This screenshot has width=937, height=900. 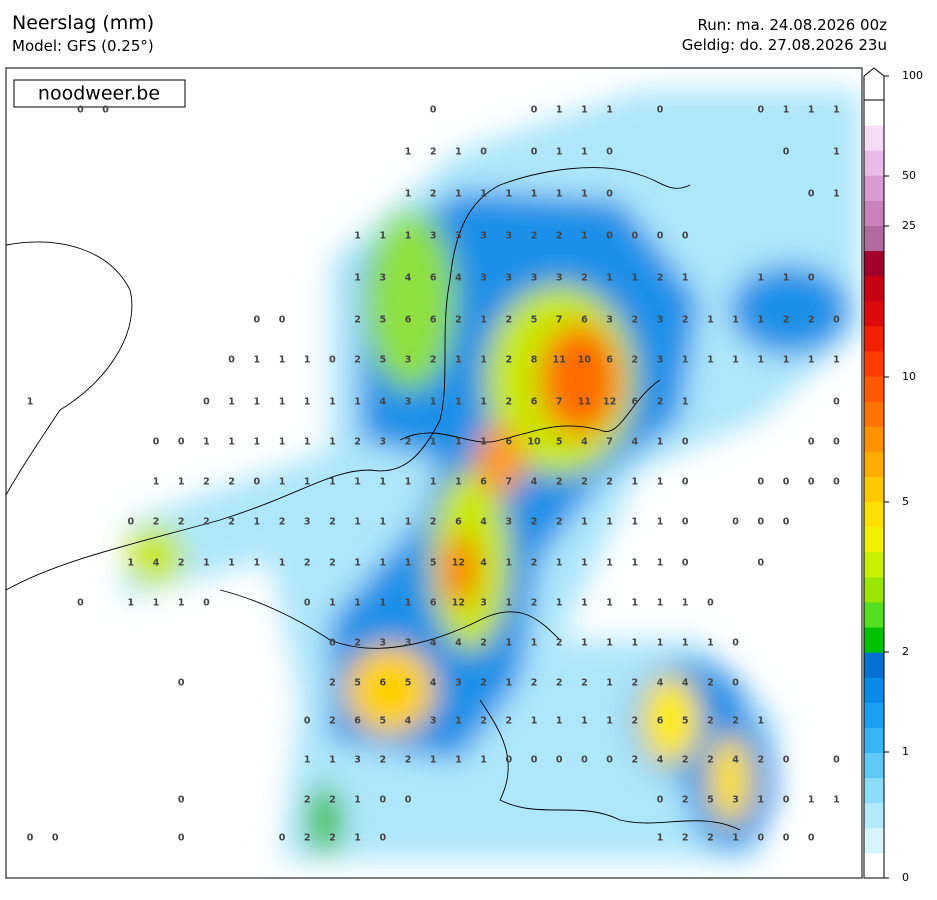 I want to click on colorbar-label: 0, so click(x=905, y=877).